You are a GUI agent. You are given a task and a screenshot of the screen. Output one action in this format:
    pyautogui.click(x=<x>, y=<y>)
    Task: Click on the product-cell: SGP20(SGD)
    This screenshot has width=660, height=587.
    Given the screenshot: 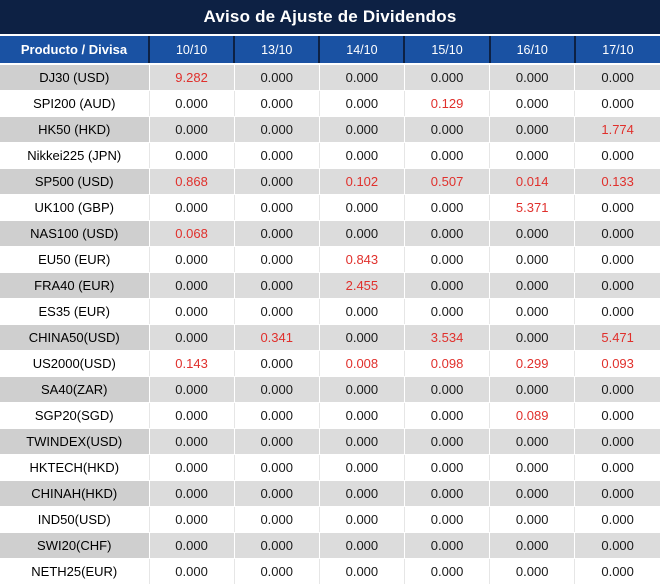 What is the action you would take?
    pyautogui.click(x=74, y=415)
    